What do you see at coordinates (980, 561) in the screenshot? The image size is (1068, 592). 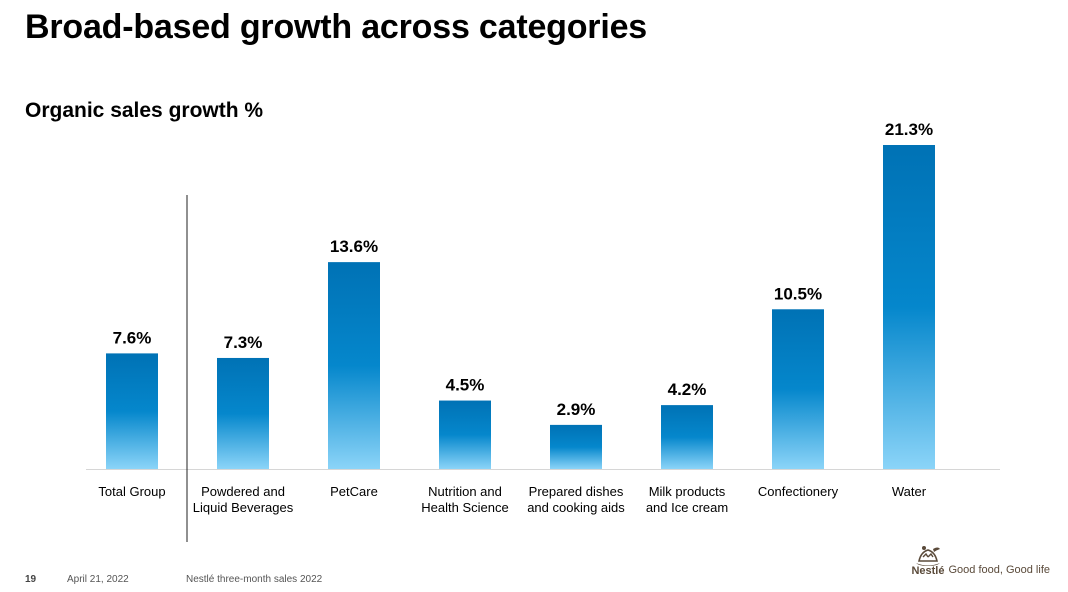 I see `brand-block: Nestlé Good food, Good life` at bounding box center [980, 561].